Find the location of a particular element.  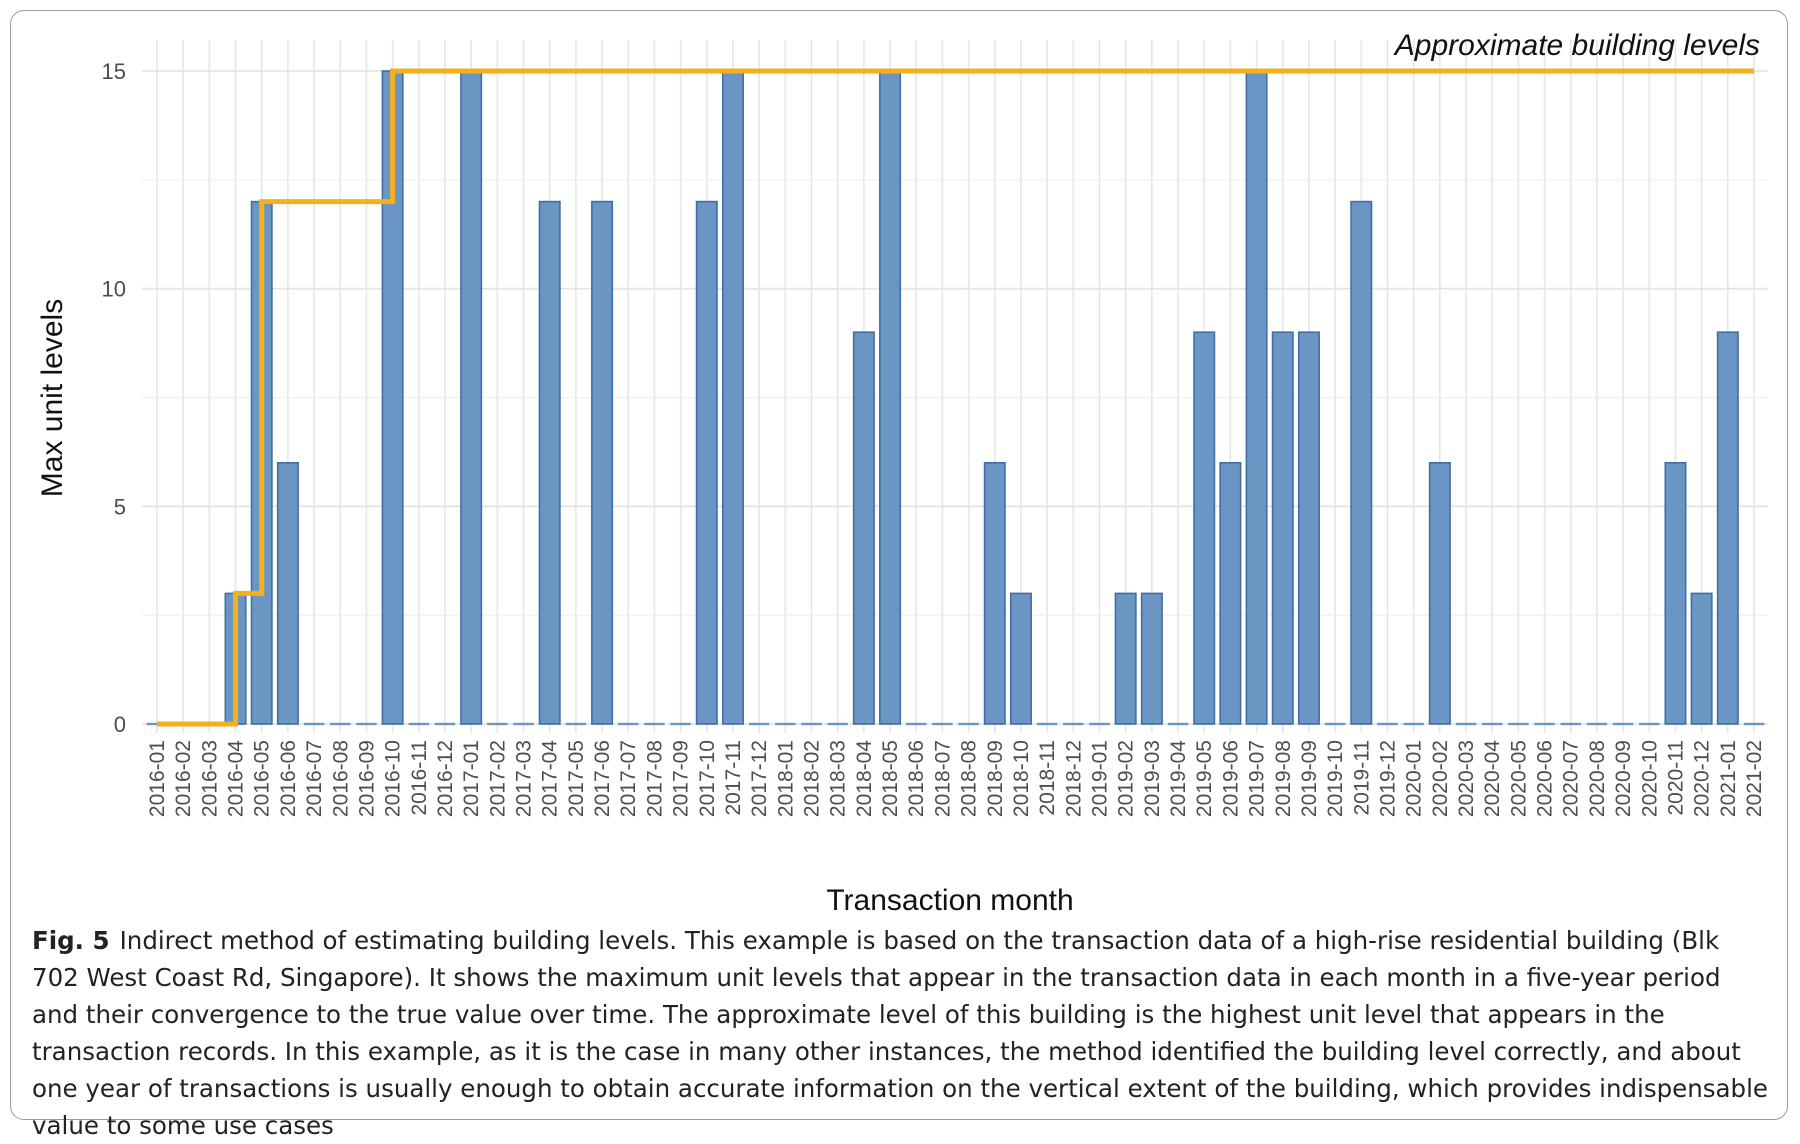

x-tick-label: 2018-09 is located at coordinates (995, 778).